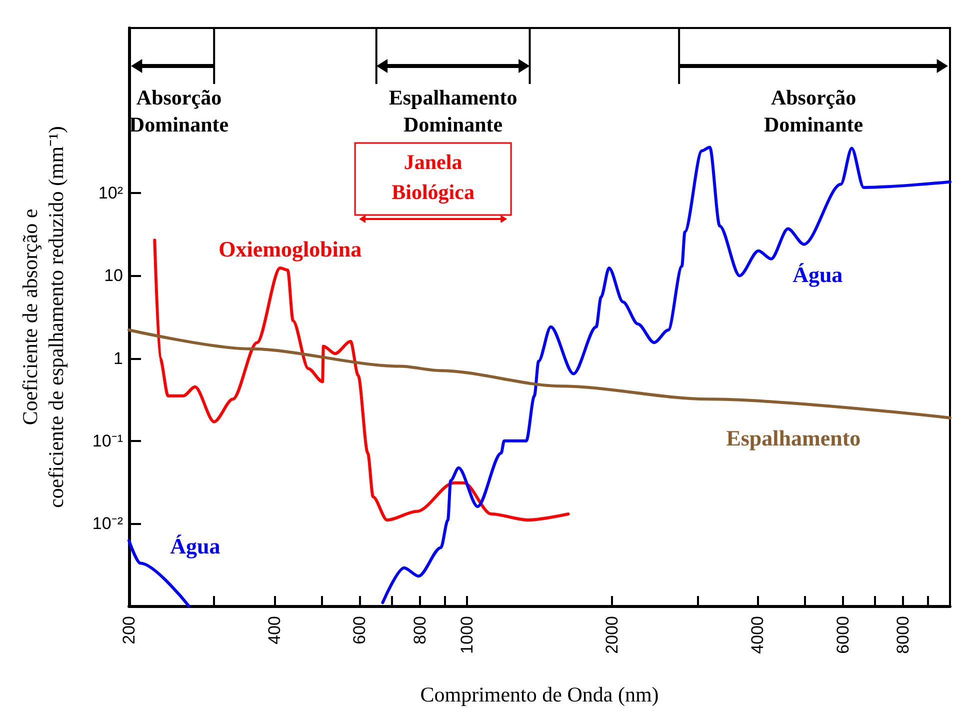 The image size is (969, 722). What do you see at coordinates (360, 630) in the screenshot?
I see `x-tick-label: 600` at bounding box center [360, 630].